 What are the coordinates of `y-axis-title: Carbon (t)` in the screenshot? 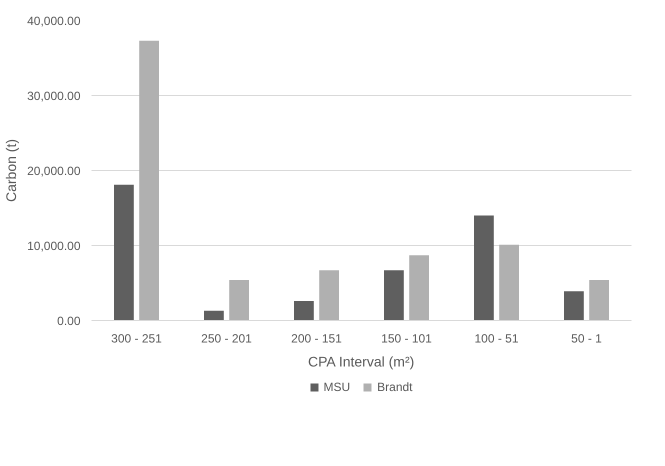 It's located at (11, 170).